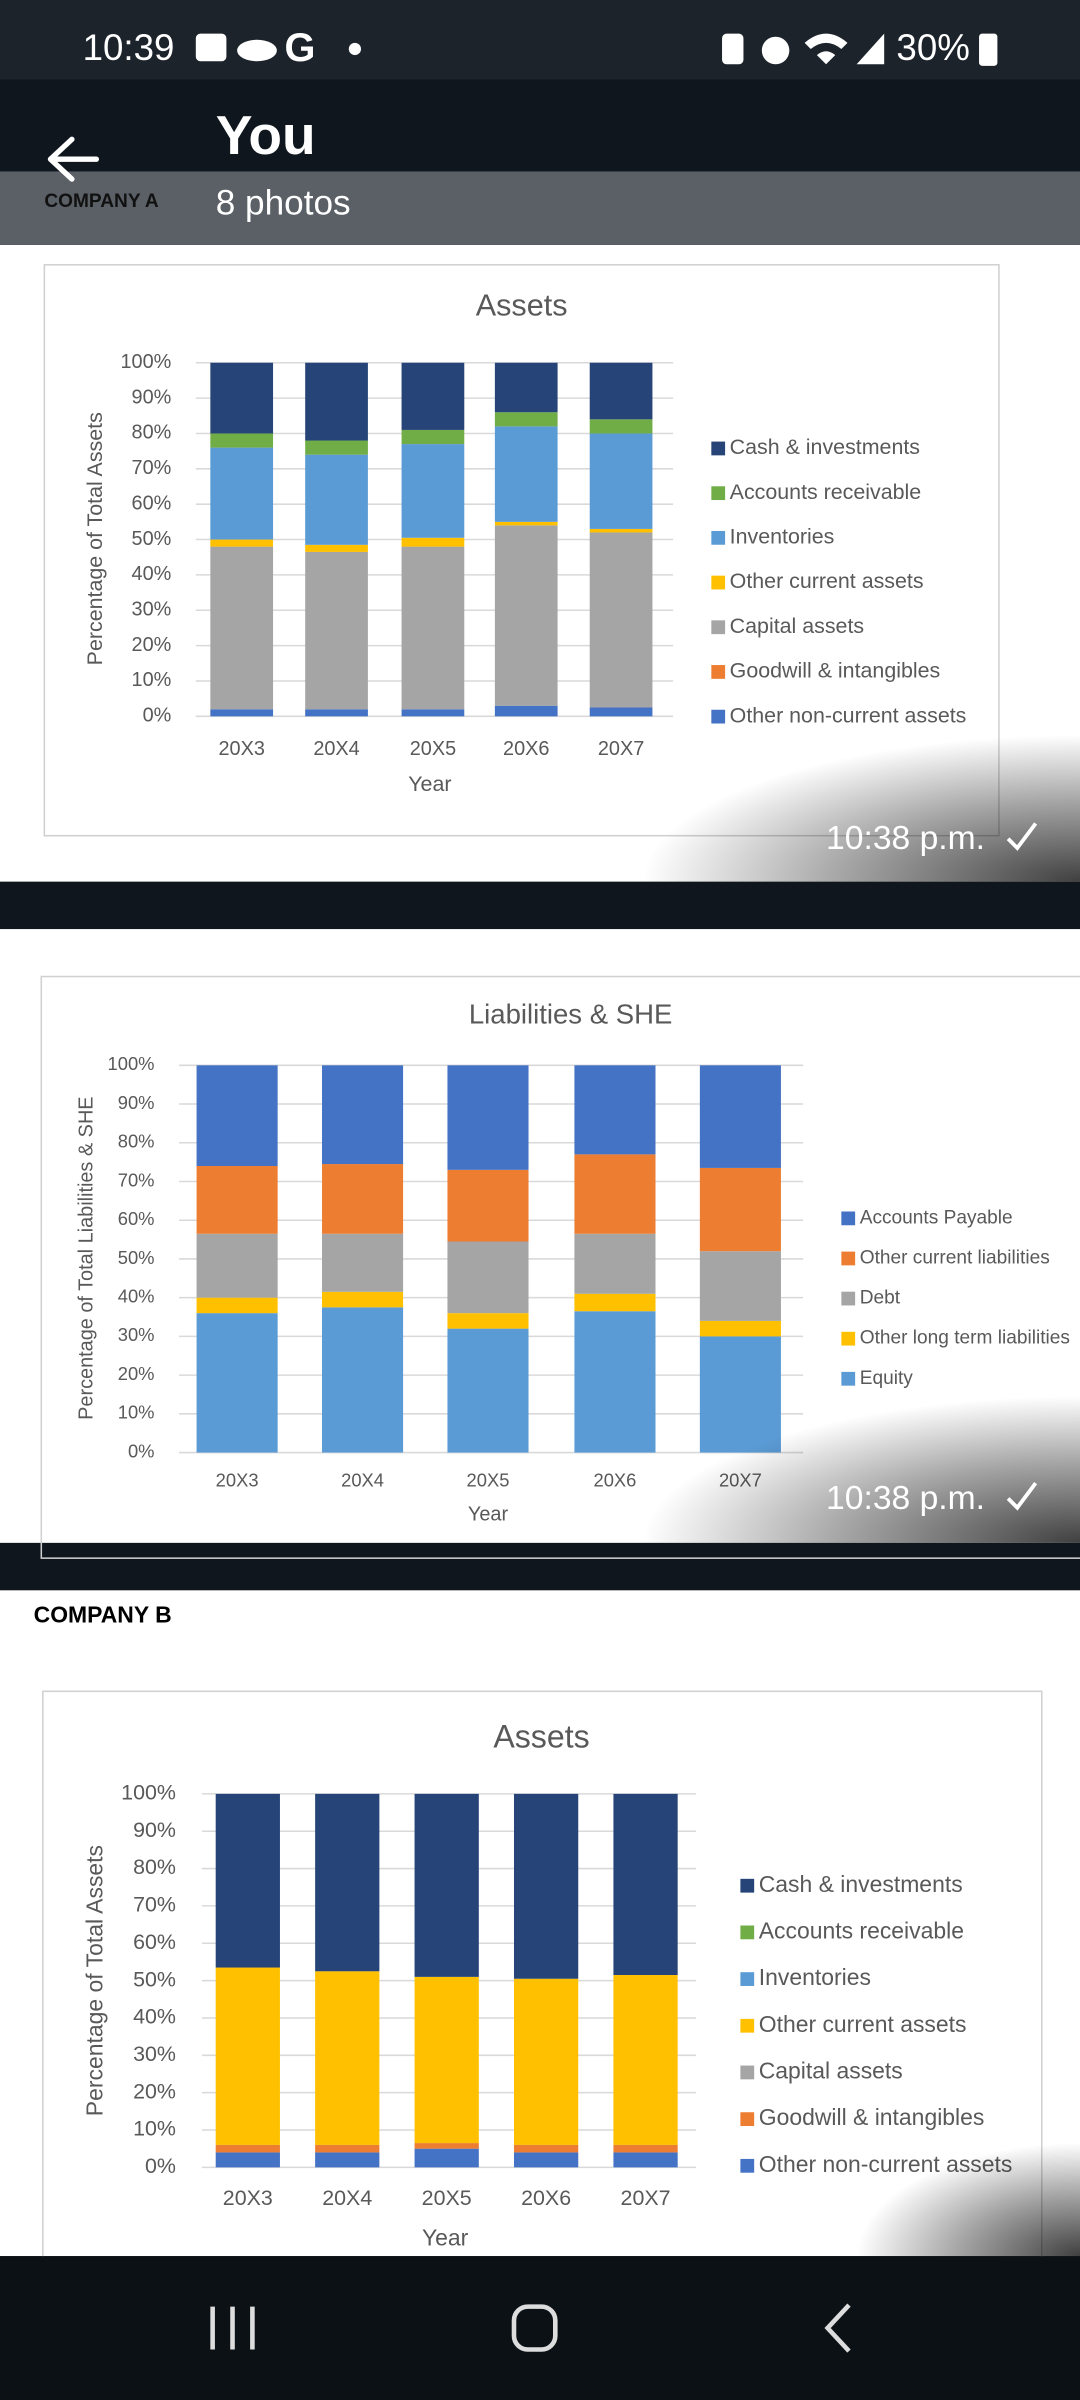 This screenshot has height=2400, width=1080. Describe the element at coordinates (733, 49) in the screenshot. I see `battery-saver-icon` at that location.